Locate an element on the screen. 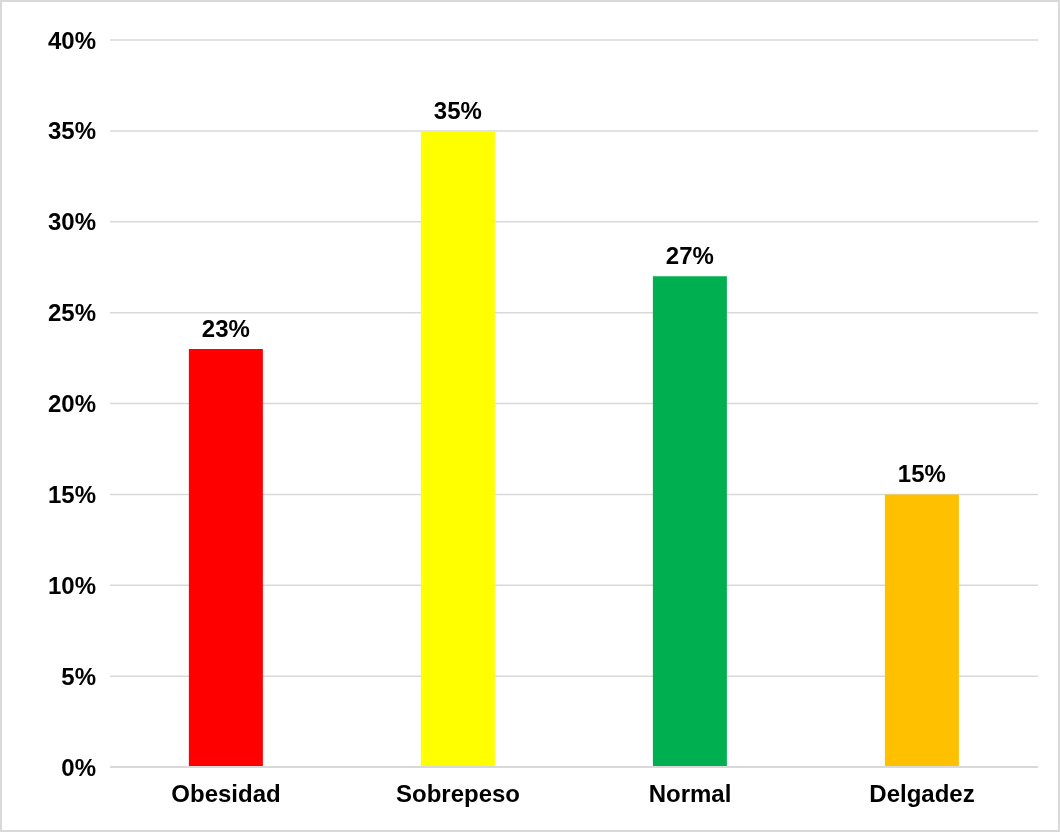  data-label: 23% is located at coordinates (225, 328).